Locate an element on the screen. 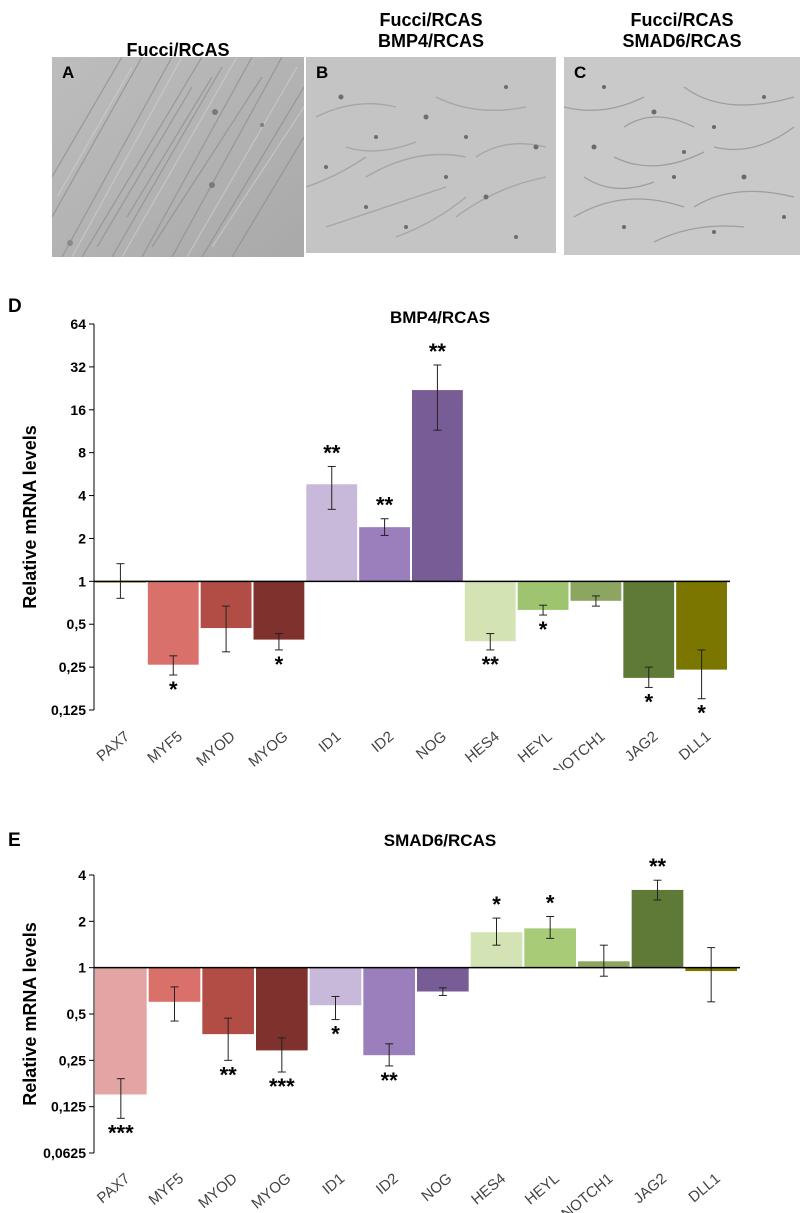 The height and width of the screenshot is (1213, 800). panel-letter-a: A is located at coordinates (68, 72).